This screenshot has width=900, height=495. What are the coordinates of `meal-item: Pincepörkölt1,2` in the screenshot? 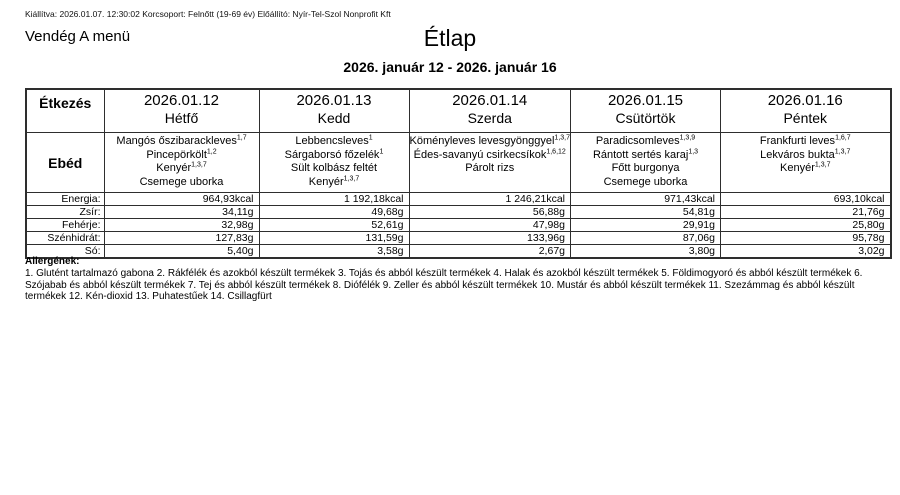 It's located at (181, 155).